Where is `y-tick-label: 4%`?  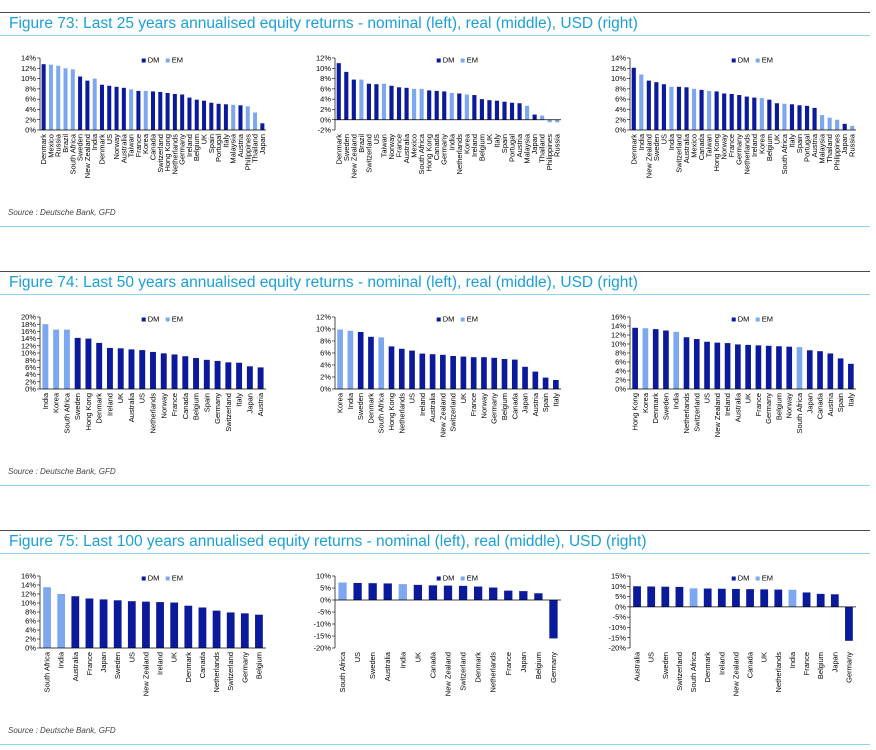
y-tick-label: 4% is located at coordinates (325, 99).